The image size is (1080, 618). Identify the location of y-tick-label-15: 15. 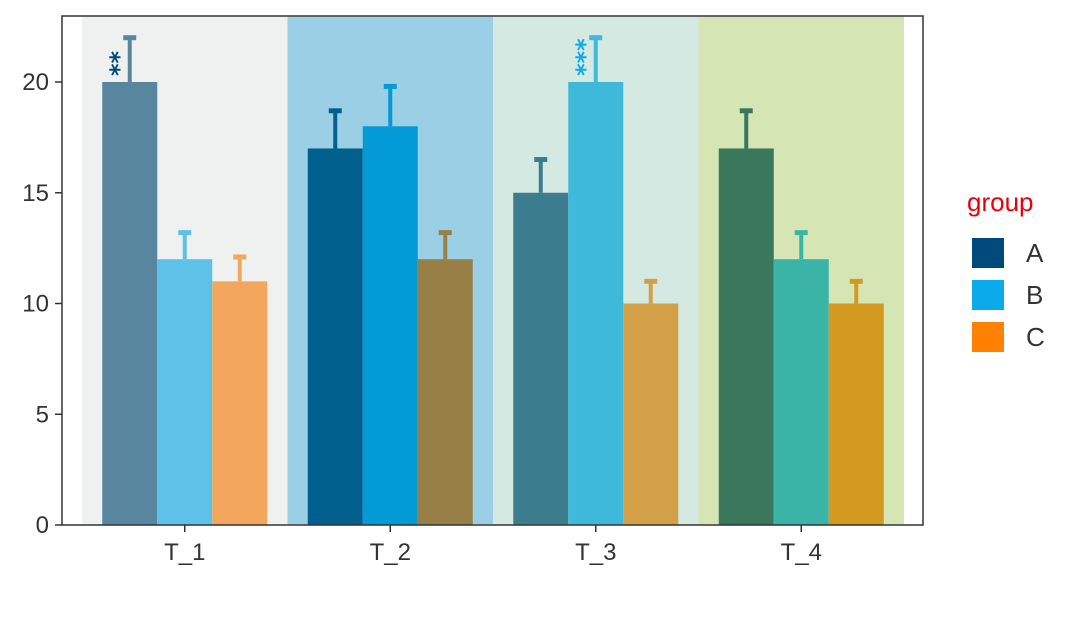
(35, 193).